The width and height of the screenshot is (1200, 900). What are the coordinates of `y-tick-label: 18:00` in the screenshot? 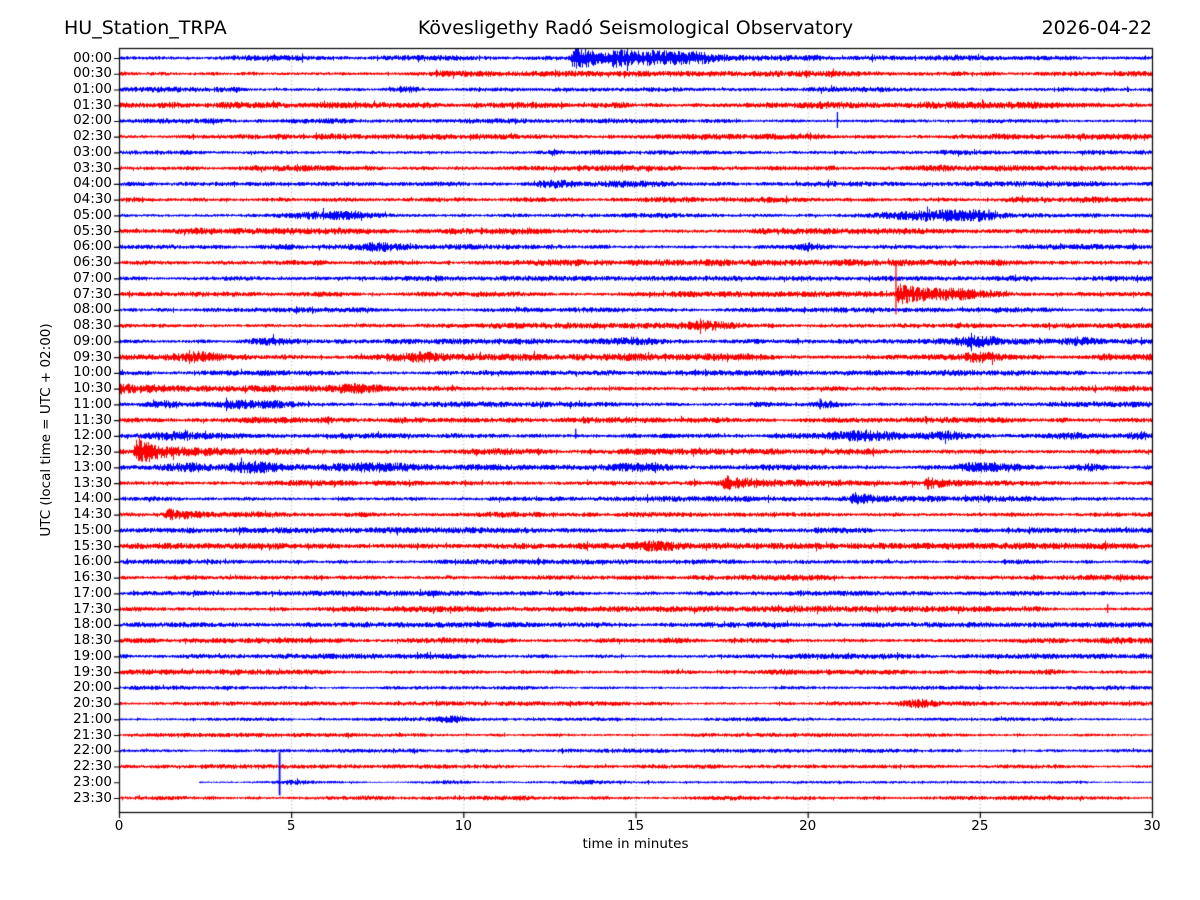 It's located at (92, 624).